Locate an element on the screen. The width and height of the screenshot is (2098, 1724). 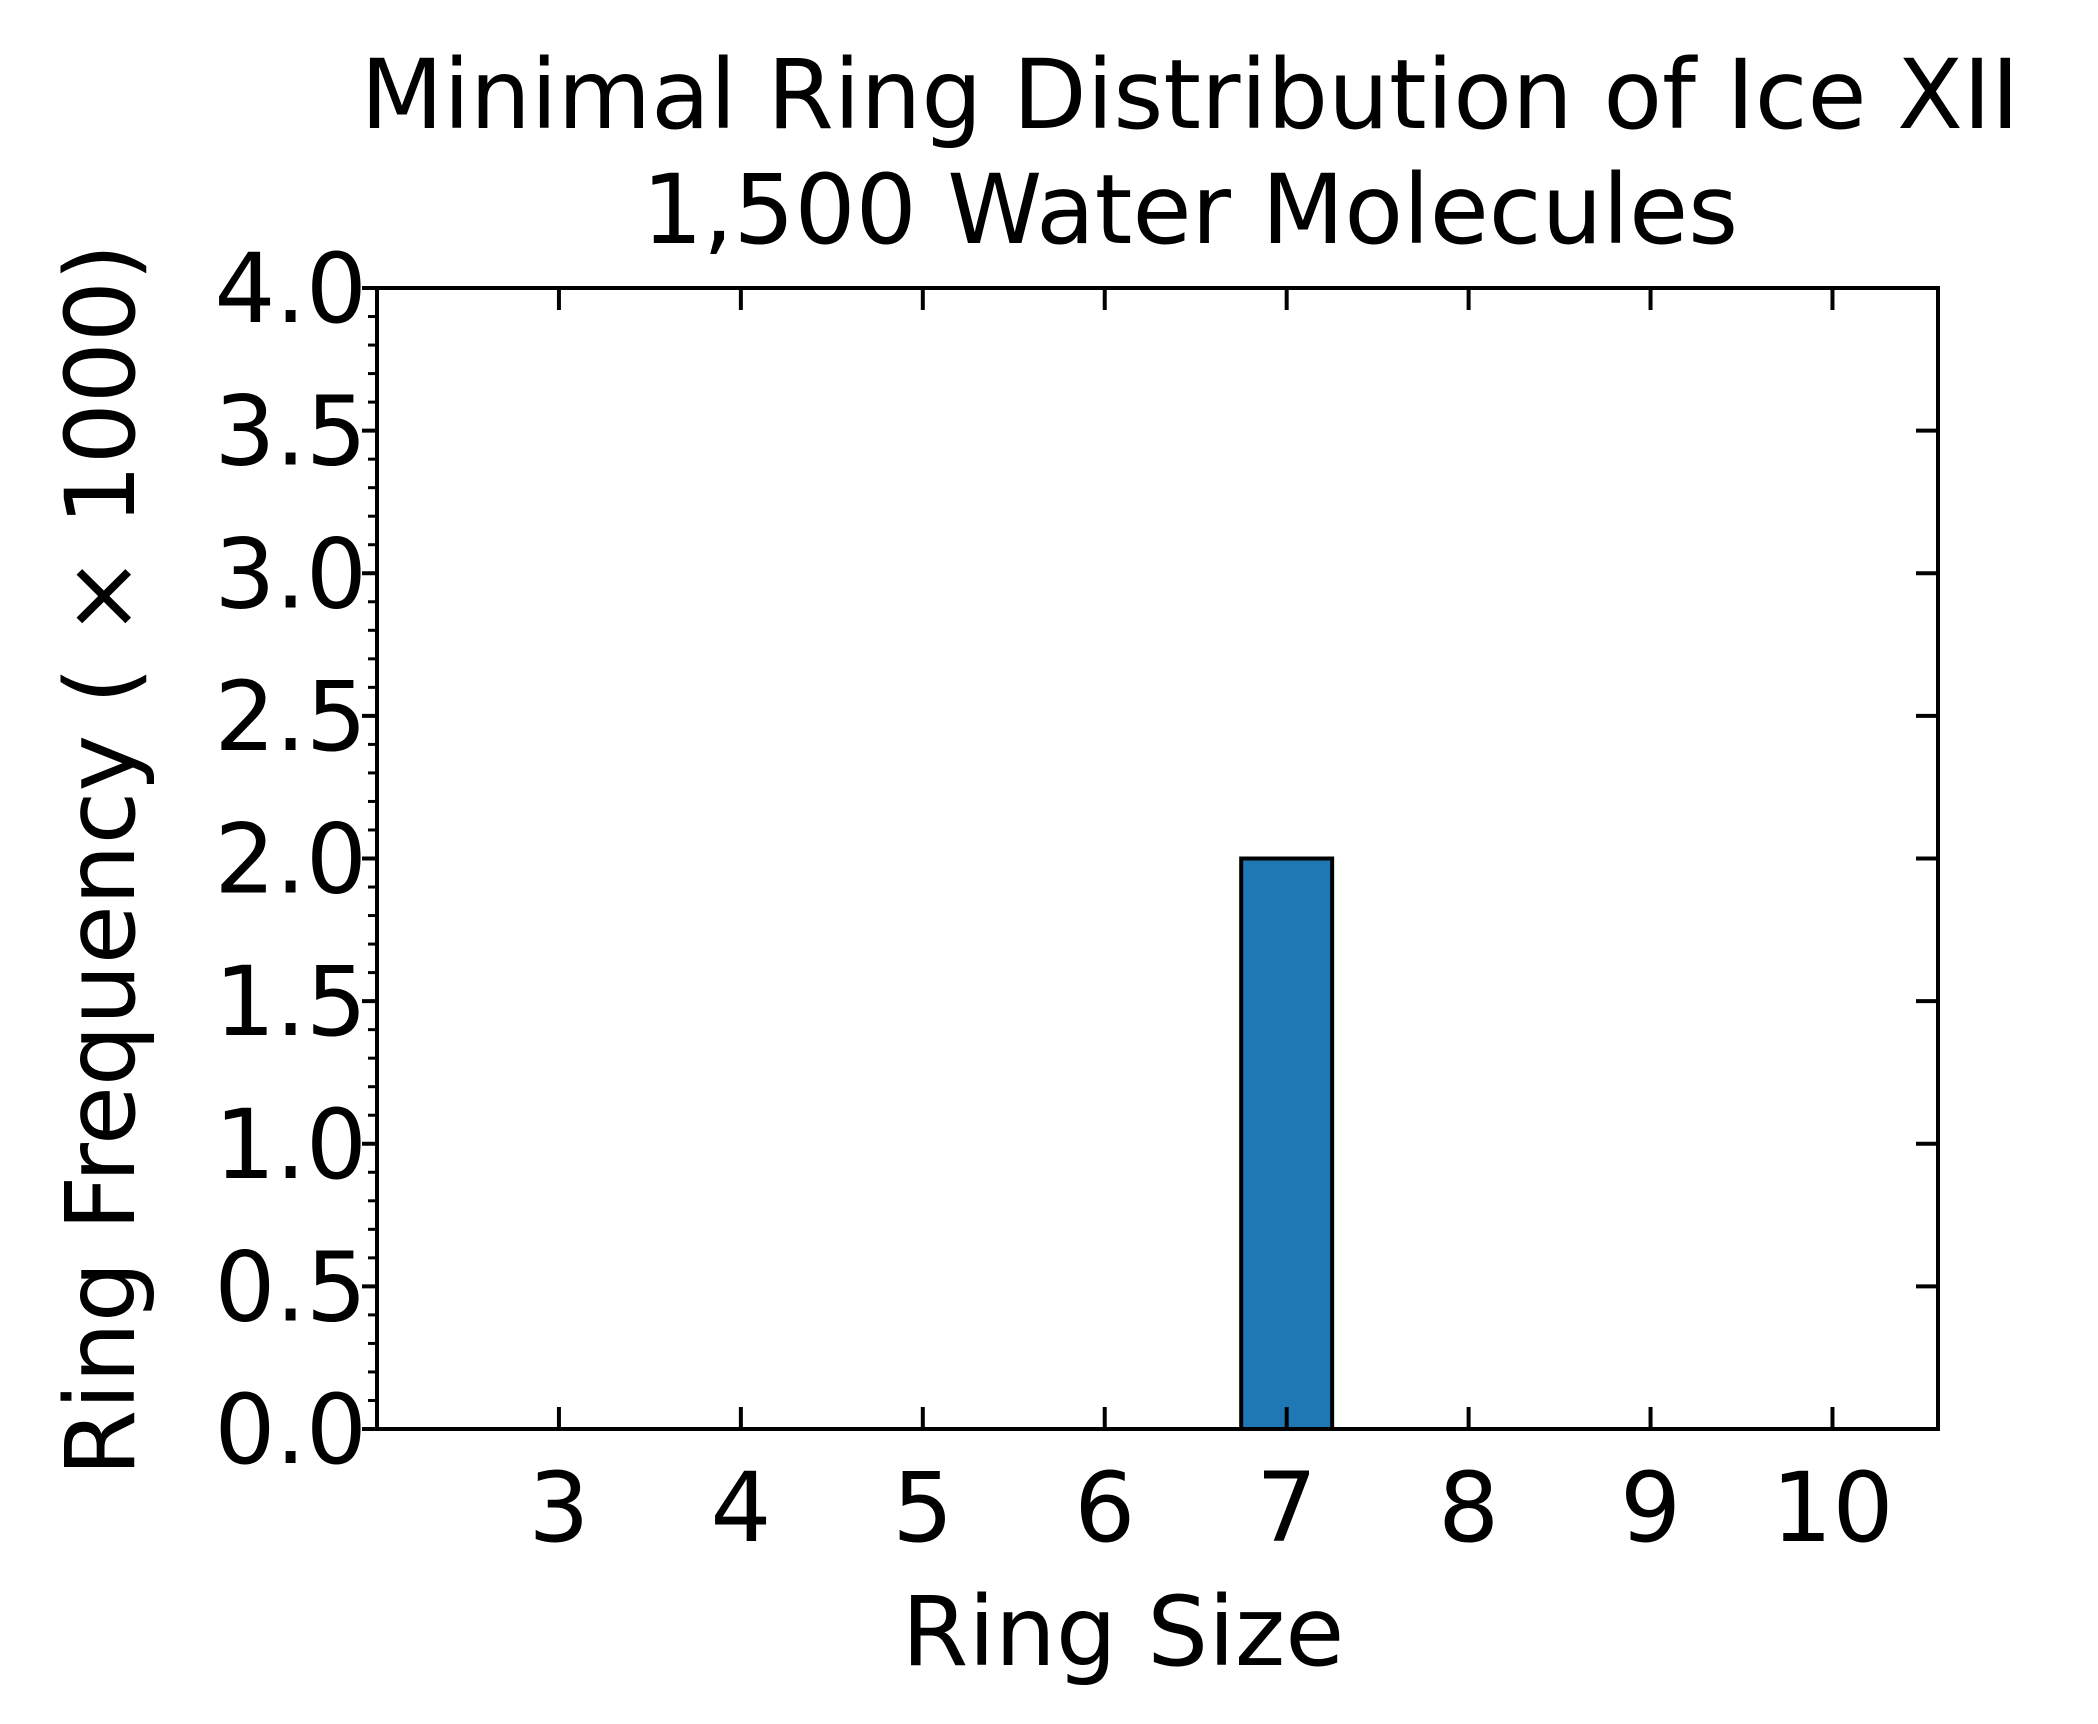
y-tick-label-4: 2.0 is located at coordinates (290, 860).